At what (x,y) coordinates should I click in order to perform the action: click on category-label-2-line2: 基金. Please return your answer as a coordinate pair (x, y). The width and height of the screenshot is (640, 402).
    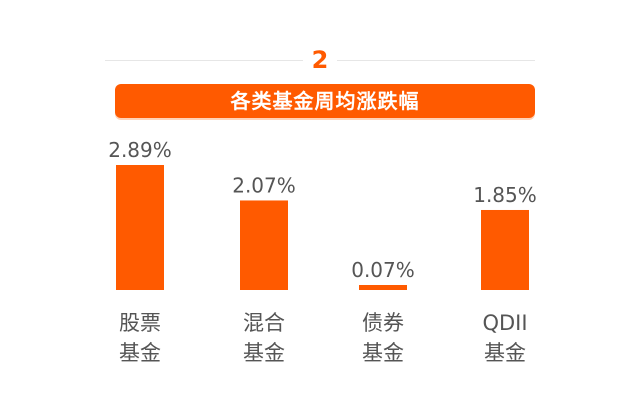
    Looking at the image, I should click on (383, 353).